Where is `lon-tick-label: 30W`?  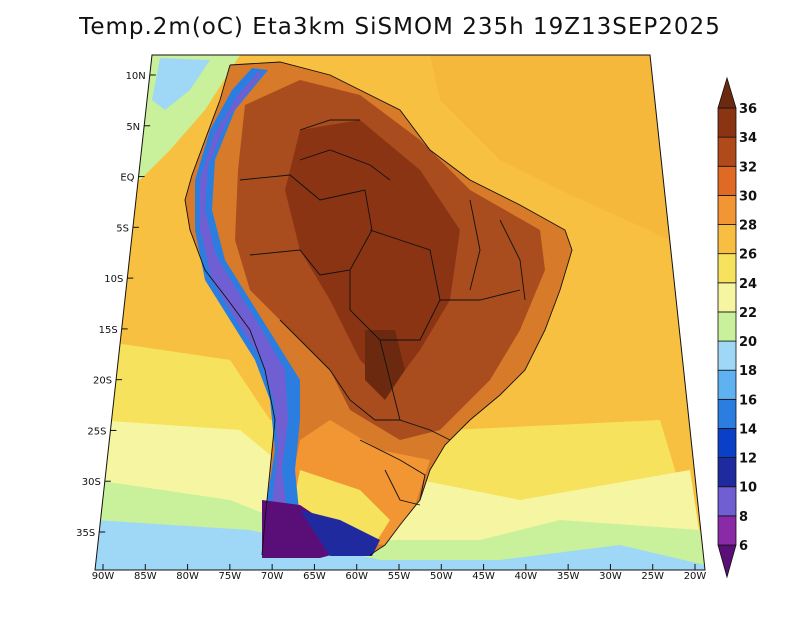
lon-tick-label: 30W is located at coordinates (610, 576).